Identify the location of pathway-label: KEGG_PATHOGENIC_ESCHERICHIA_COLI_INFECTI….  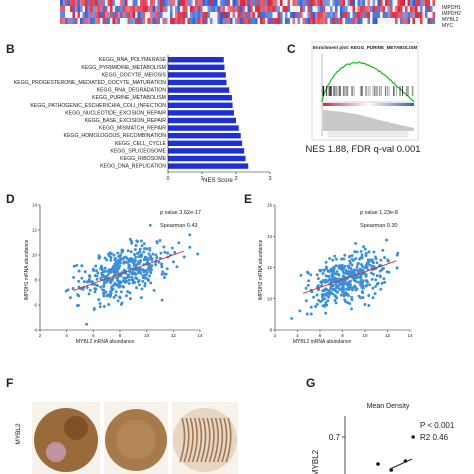
(98, 106).